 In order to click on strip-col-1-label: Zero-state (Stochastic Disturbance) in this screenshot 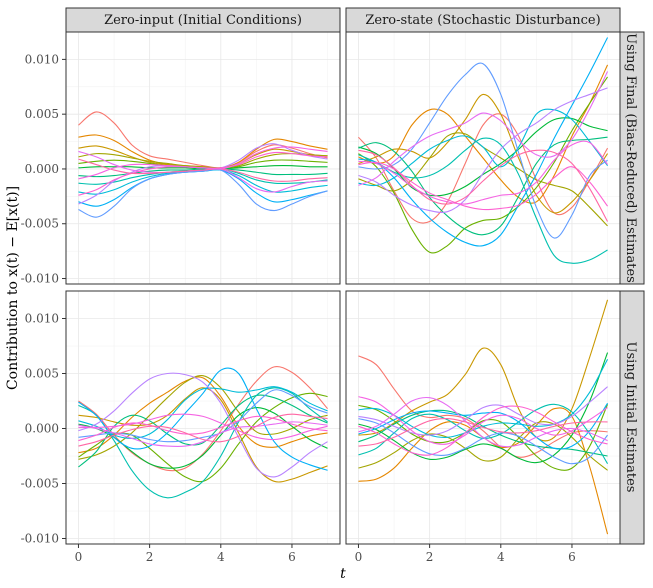, I will do `click(482, 20)`.